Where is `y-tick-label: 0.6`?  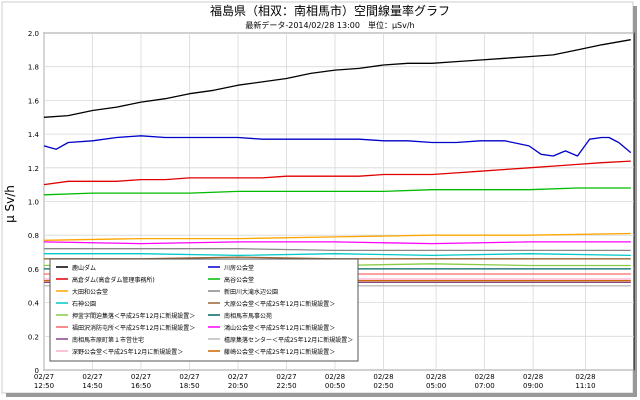
y-tick-label: 0.6 is located at coordinates (34, 270).